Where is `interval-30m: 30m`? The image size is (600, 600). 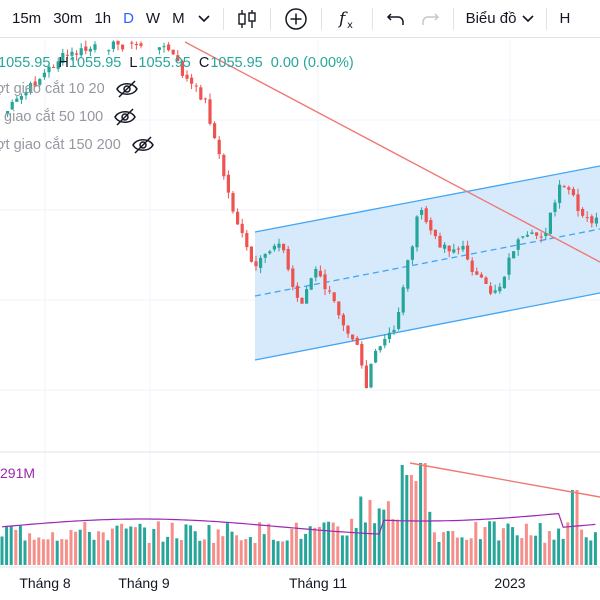
interval-30m: 30m is located at coordinates (68, 18).